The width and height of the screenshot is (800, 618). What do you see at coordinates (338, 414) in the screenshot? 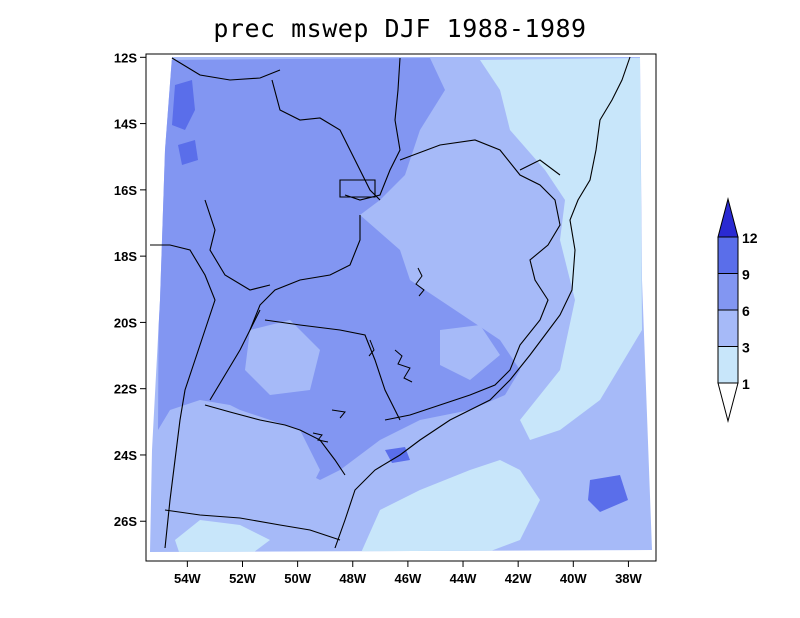
I see `lake-b` at bounding box center [338, 414].